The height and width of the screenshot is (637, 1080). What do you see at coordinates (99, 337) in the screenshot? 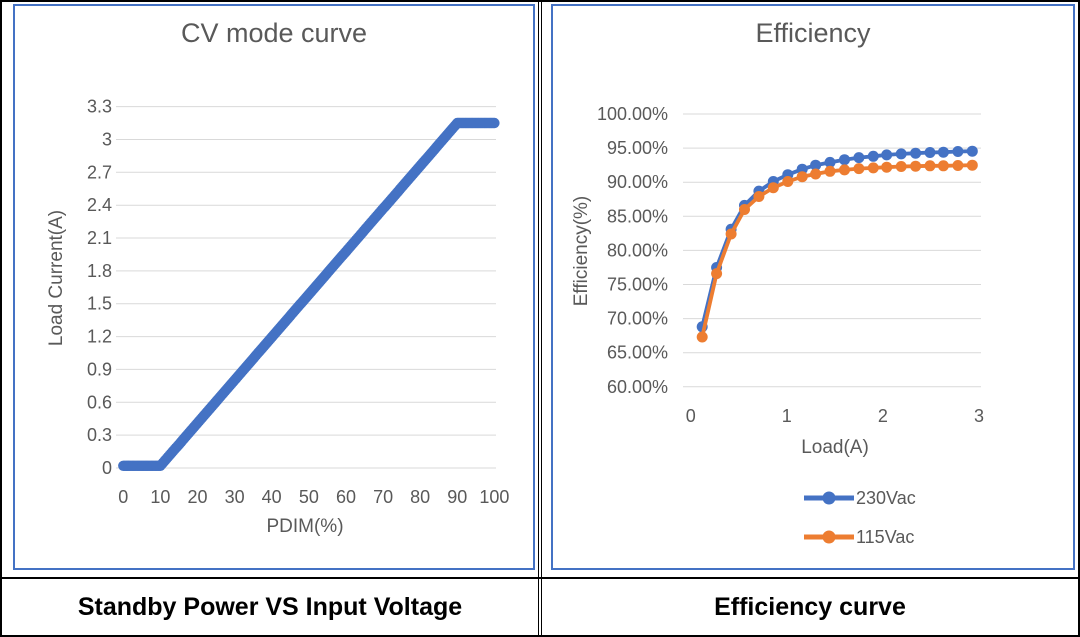
I see `y-tick-label: 1.2` at bounding box center [99, 337].